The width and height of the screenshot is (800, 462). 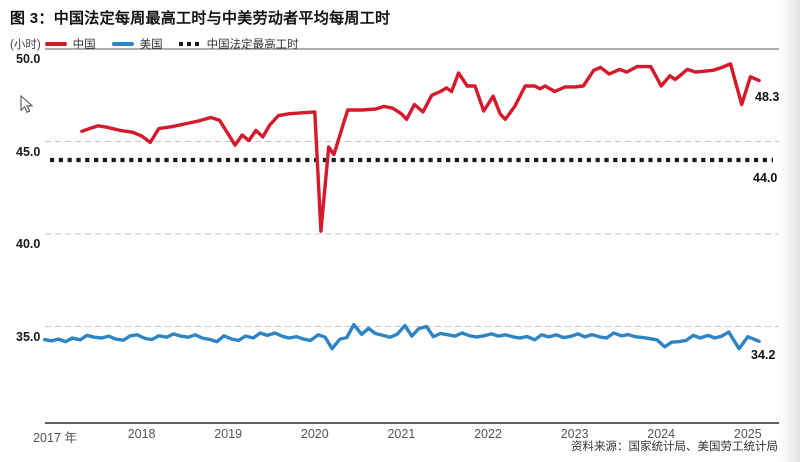 What do you see at coordinates (574, 434) in the screenshot?
I see `x-axis-tick-label: 2023` at bounding box center [574, 434].